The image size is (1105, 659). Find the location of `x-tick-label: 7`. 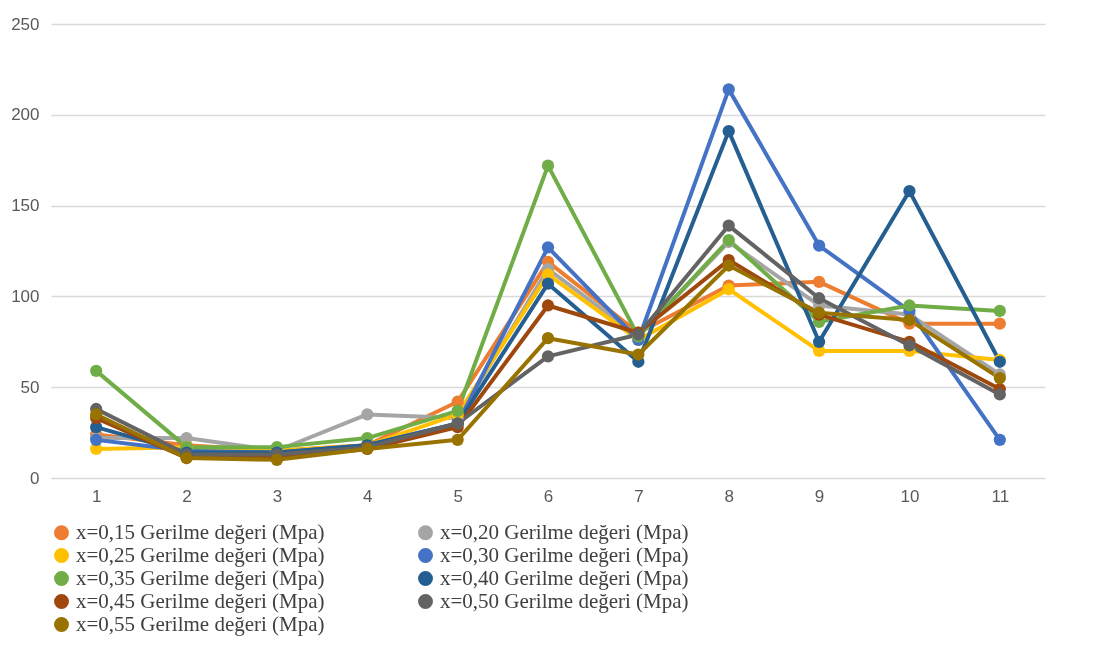

x-tick-label: 7 is located at coordinates (639, 496).